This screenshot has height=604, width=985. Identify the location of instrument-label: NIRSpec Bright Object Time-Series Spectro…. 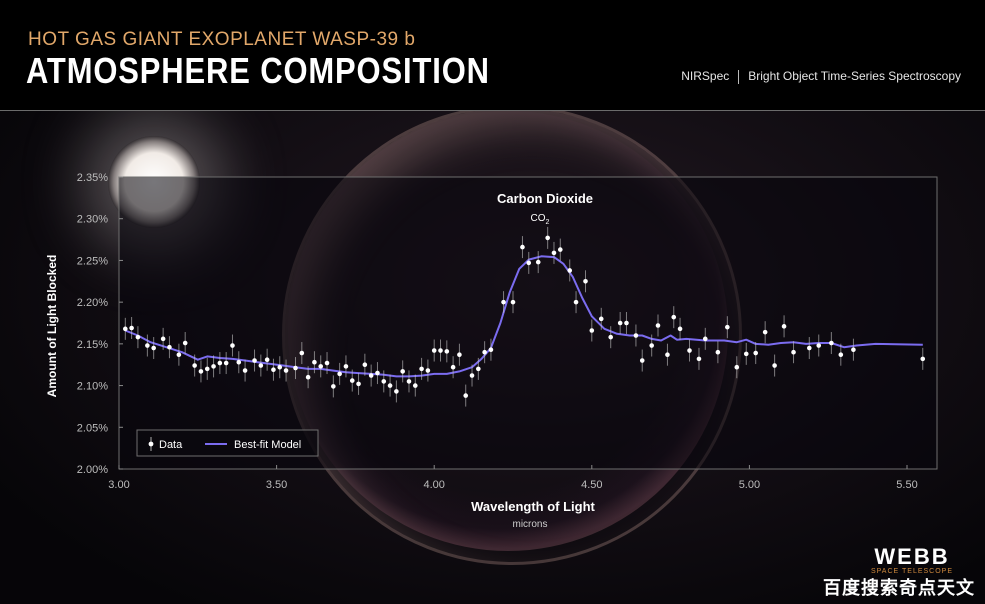
(821, 76).